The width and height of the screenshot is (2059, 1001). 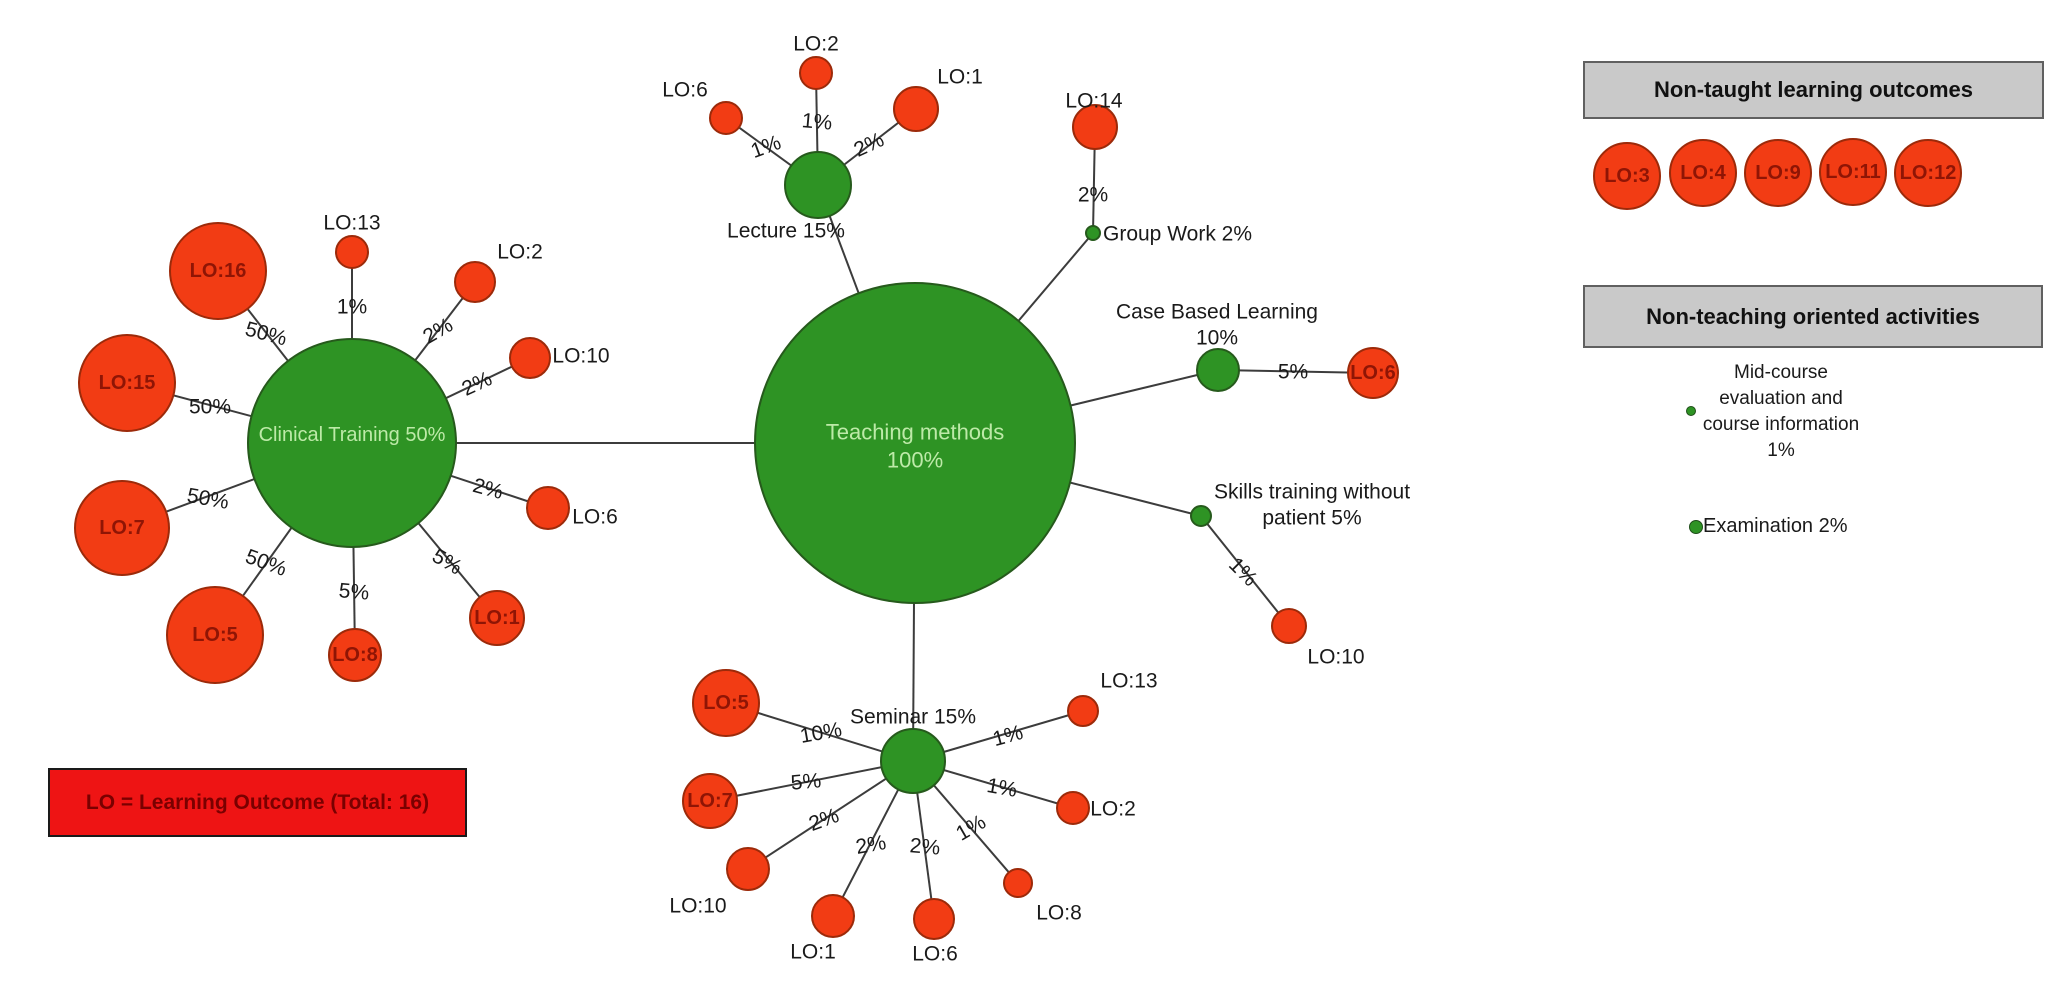 I want to click on legend-text: LO = Learning Outcome (Total: 16), so click(x=257, y=802).